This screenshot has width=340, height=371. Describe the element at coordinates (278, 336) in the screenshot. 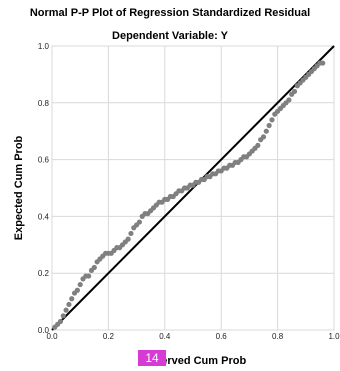

I see `x-tick-label: 0.8` at that location.